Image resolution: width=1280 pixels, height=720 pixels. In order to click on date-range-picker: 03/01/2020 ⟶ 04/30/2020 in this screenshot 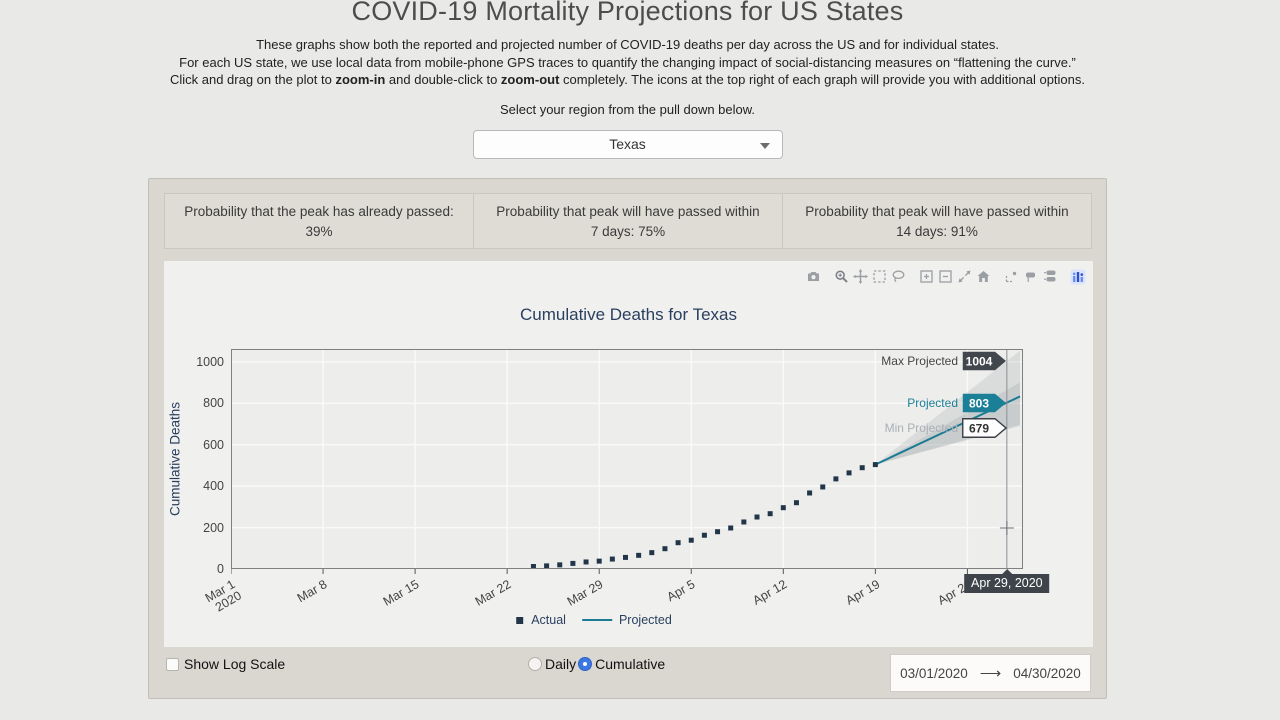, I will do `click(990, 673)`.